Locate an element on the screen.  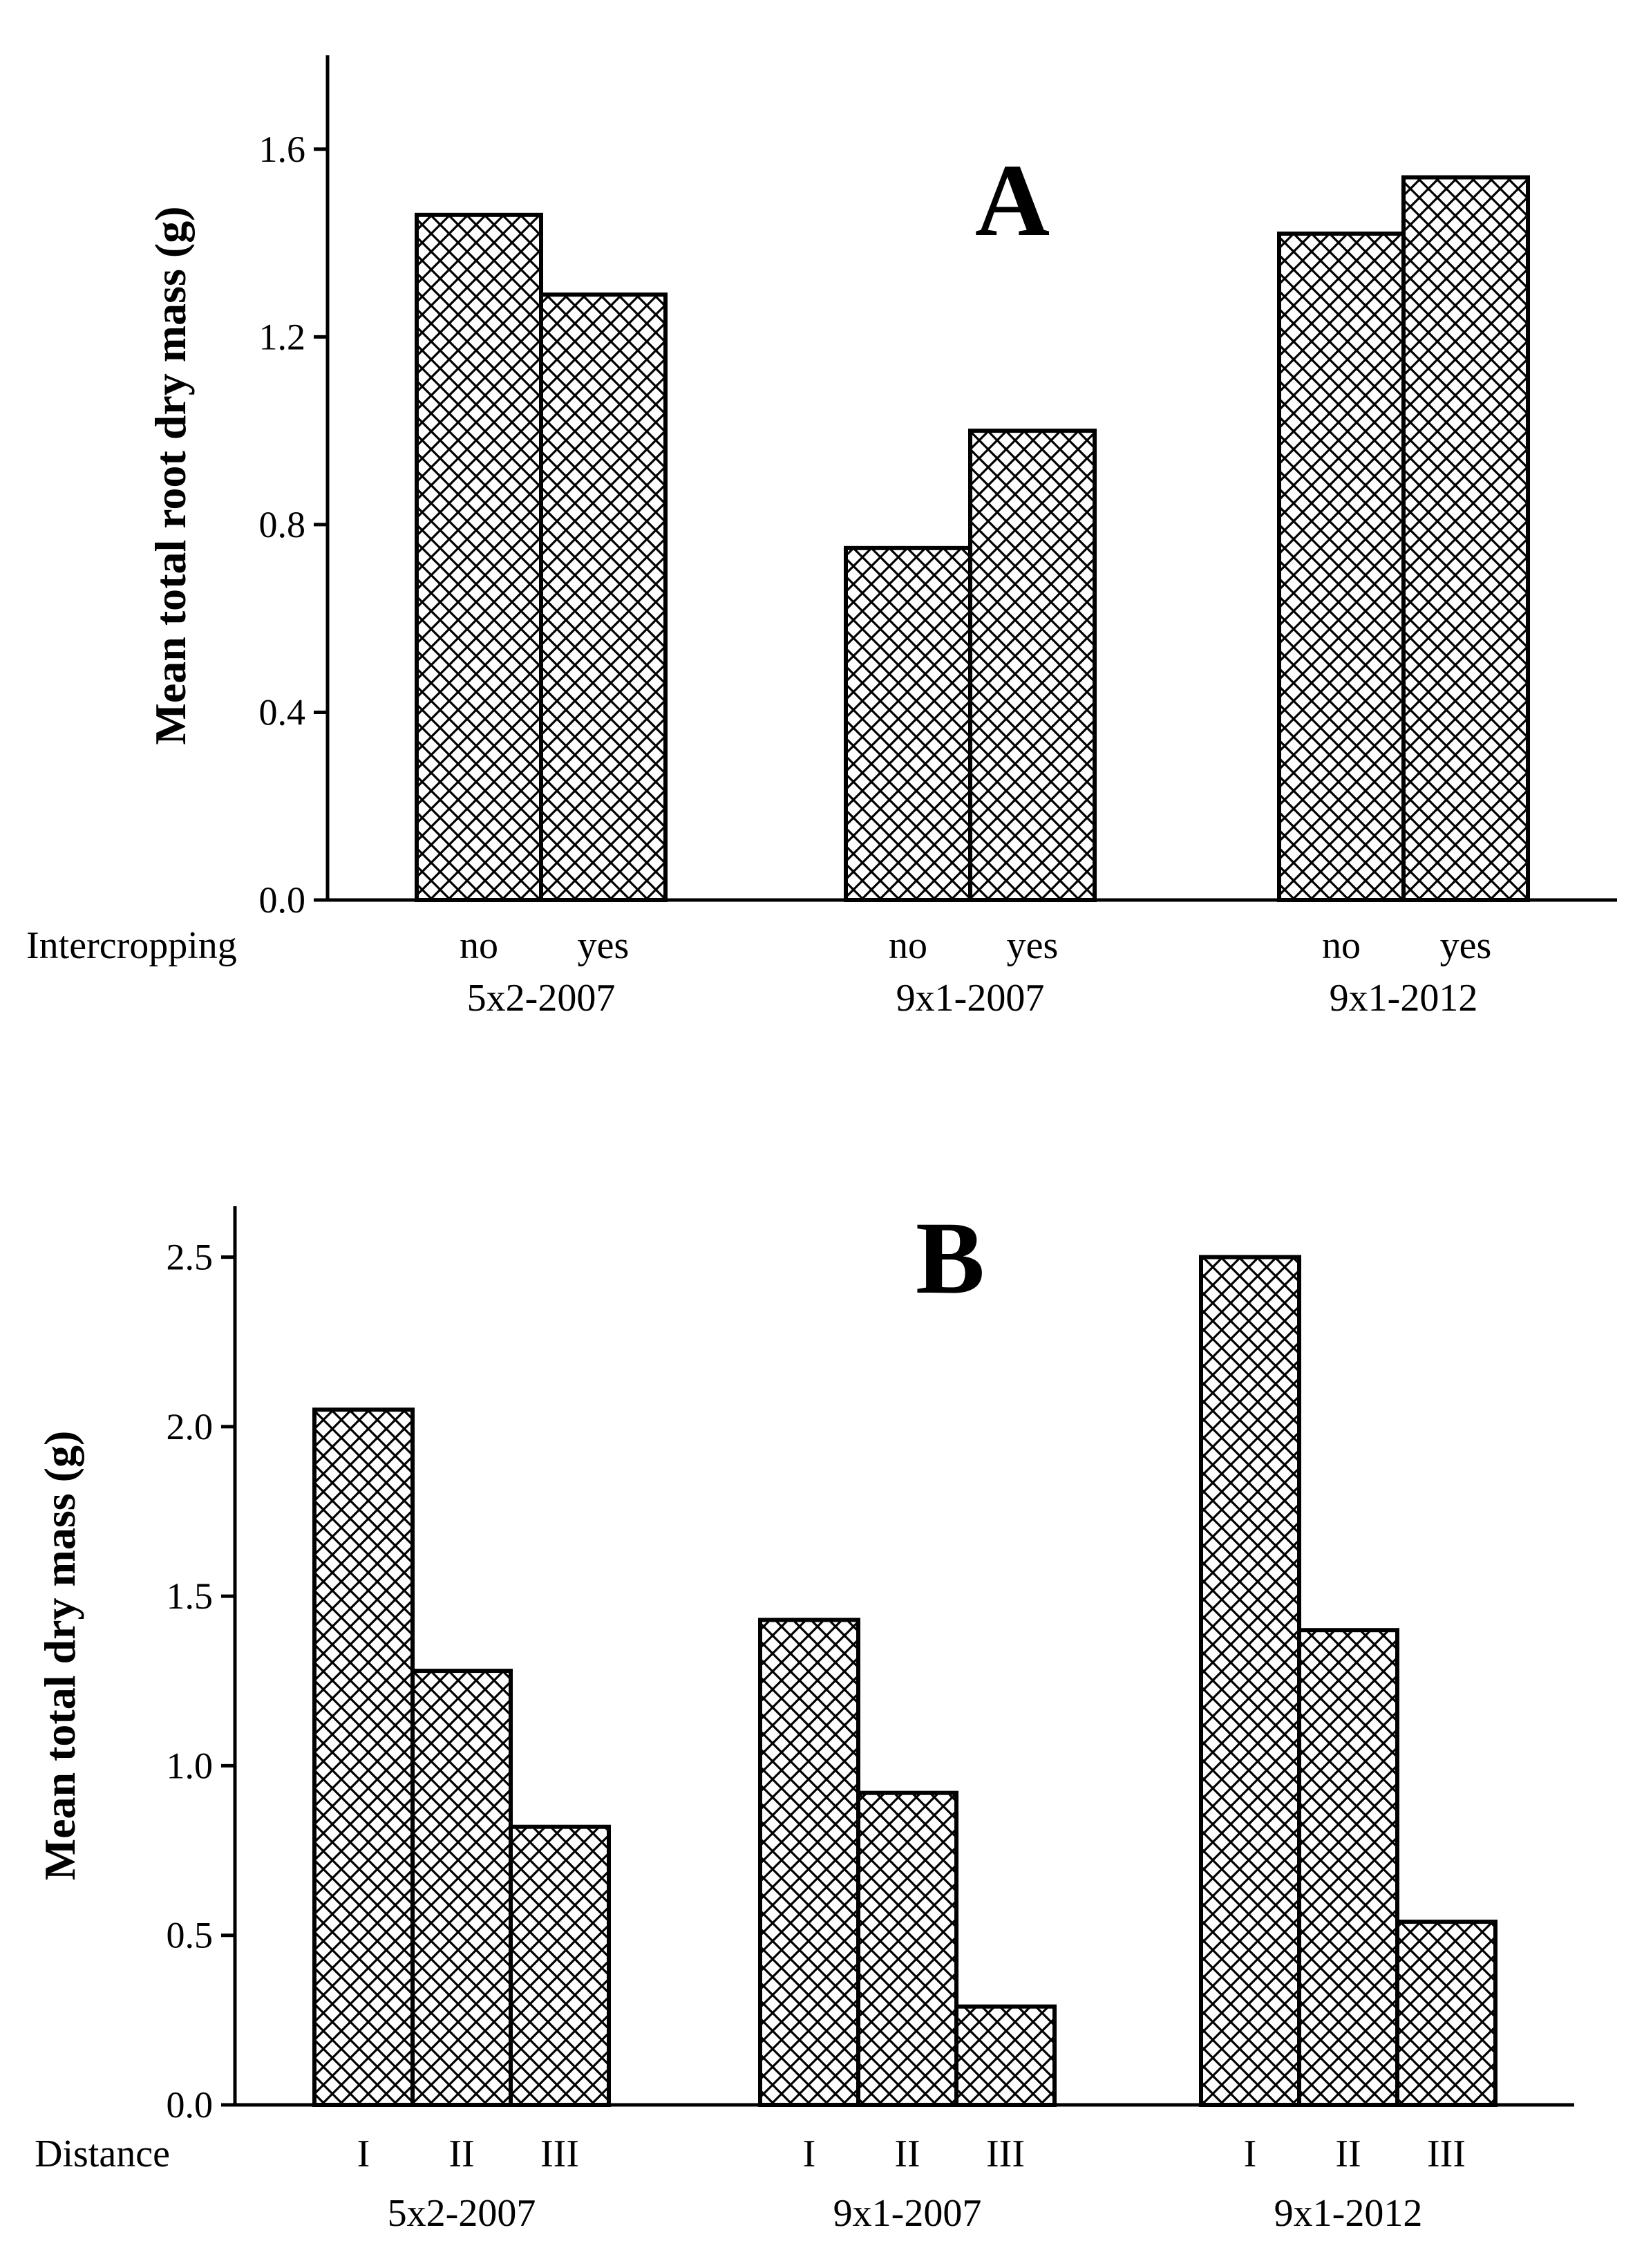
y-axis-title-a: Mean total root dry mass (g) is located at coordinates (170, 475).